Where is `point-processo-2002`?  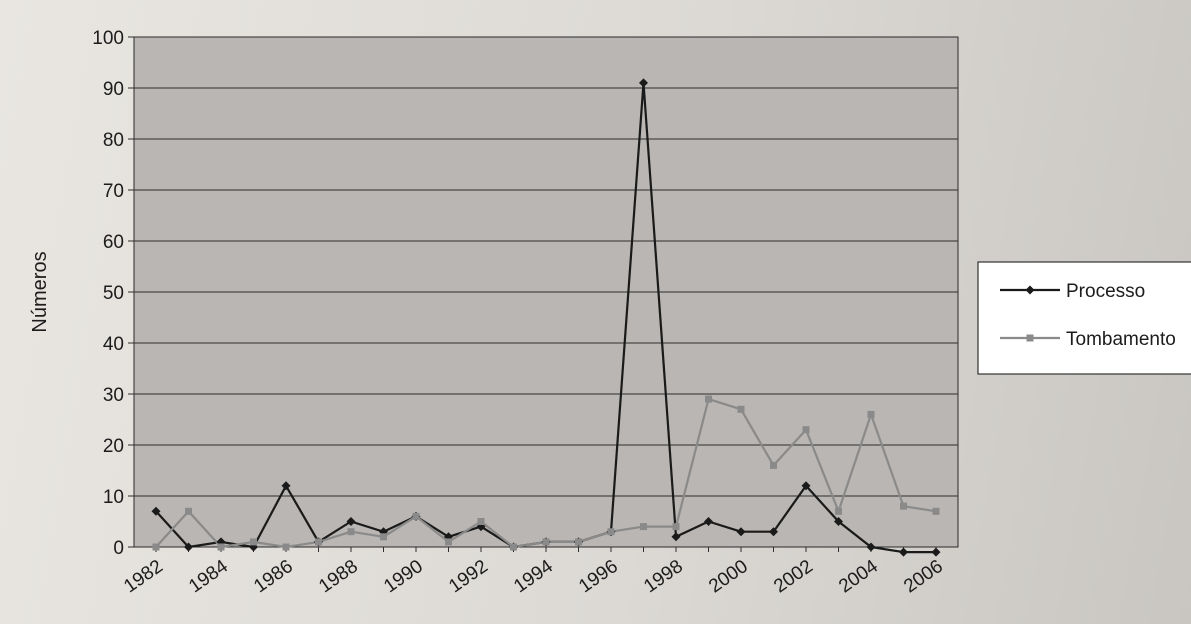
point-processo-2002 is located at coordinates (806, 486).